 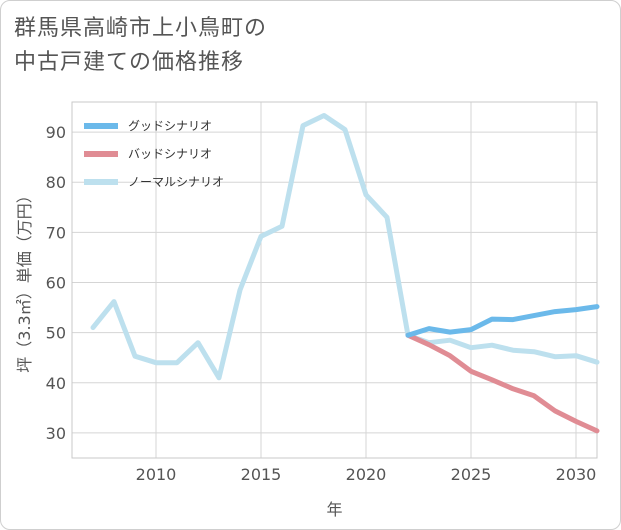 I want to click on chart-title: 群馬県高崎市上小鳥町の 中古戸建ての価格推移, so click(x=140, y=46).